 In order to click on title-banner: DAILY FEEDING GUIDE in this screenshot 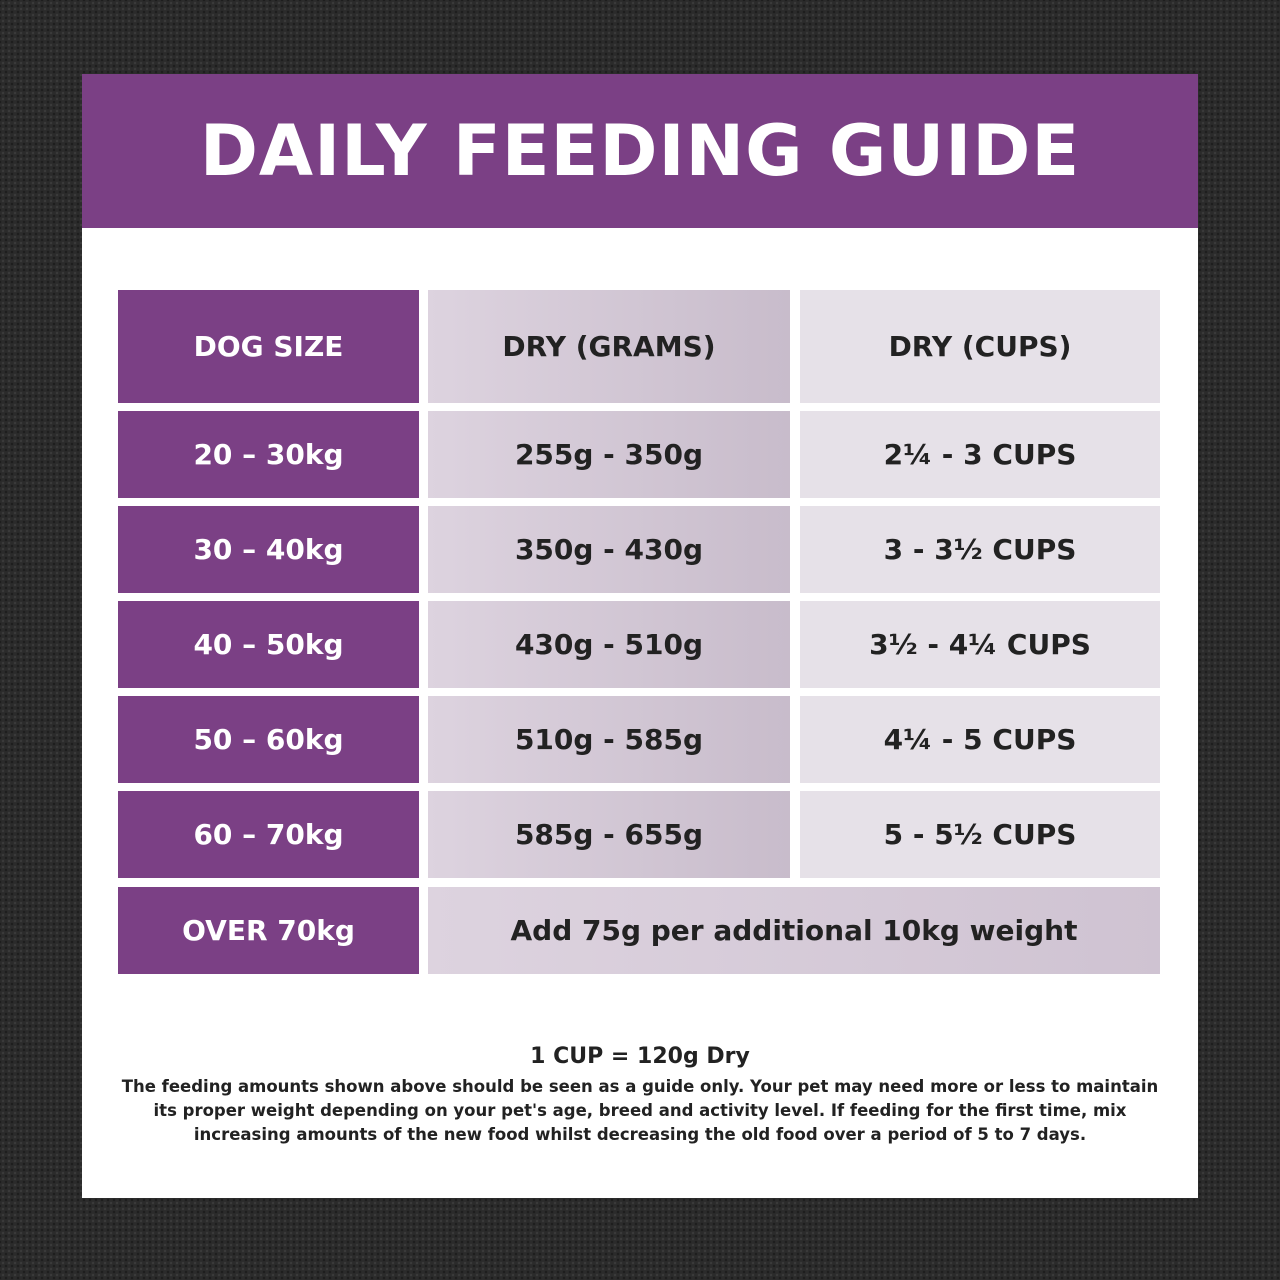, I will do `click(640, 151)`.